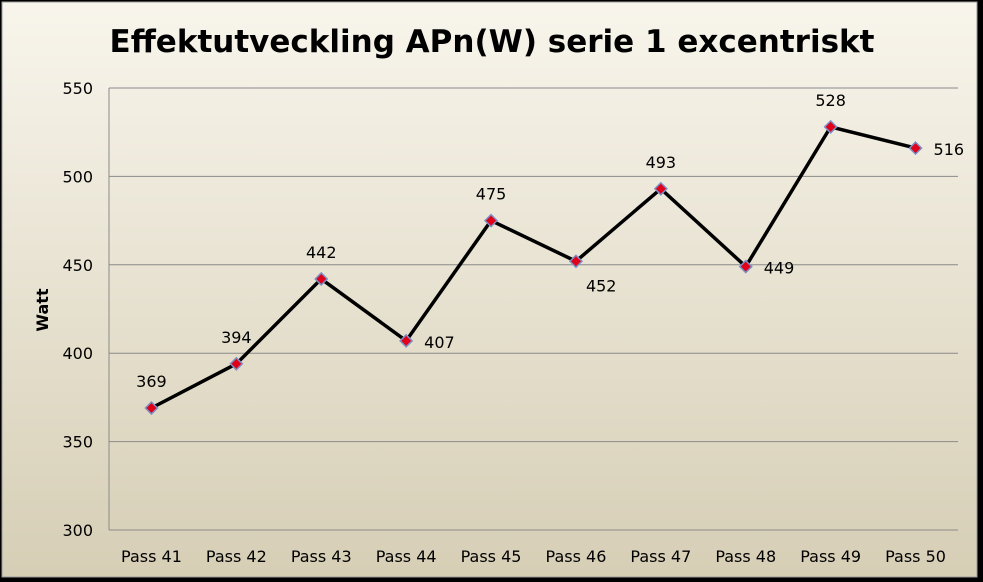  I want to click on x-tick-label-pass-44: Pass 44, so click(406, 556).